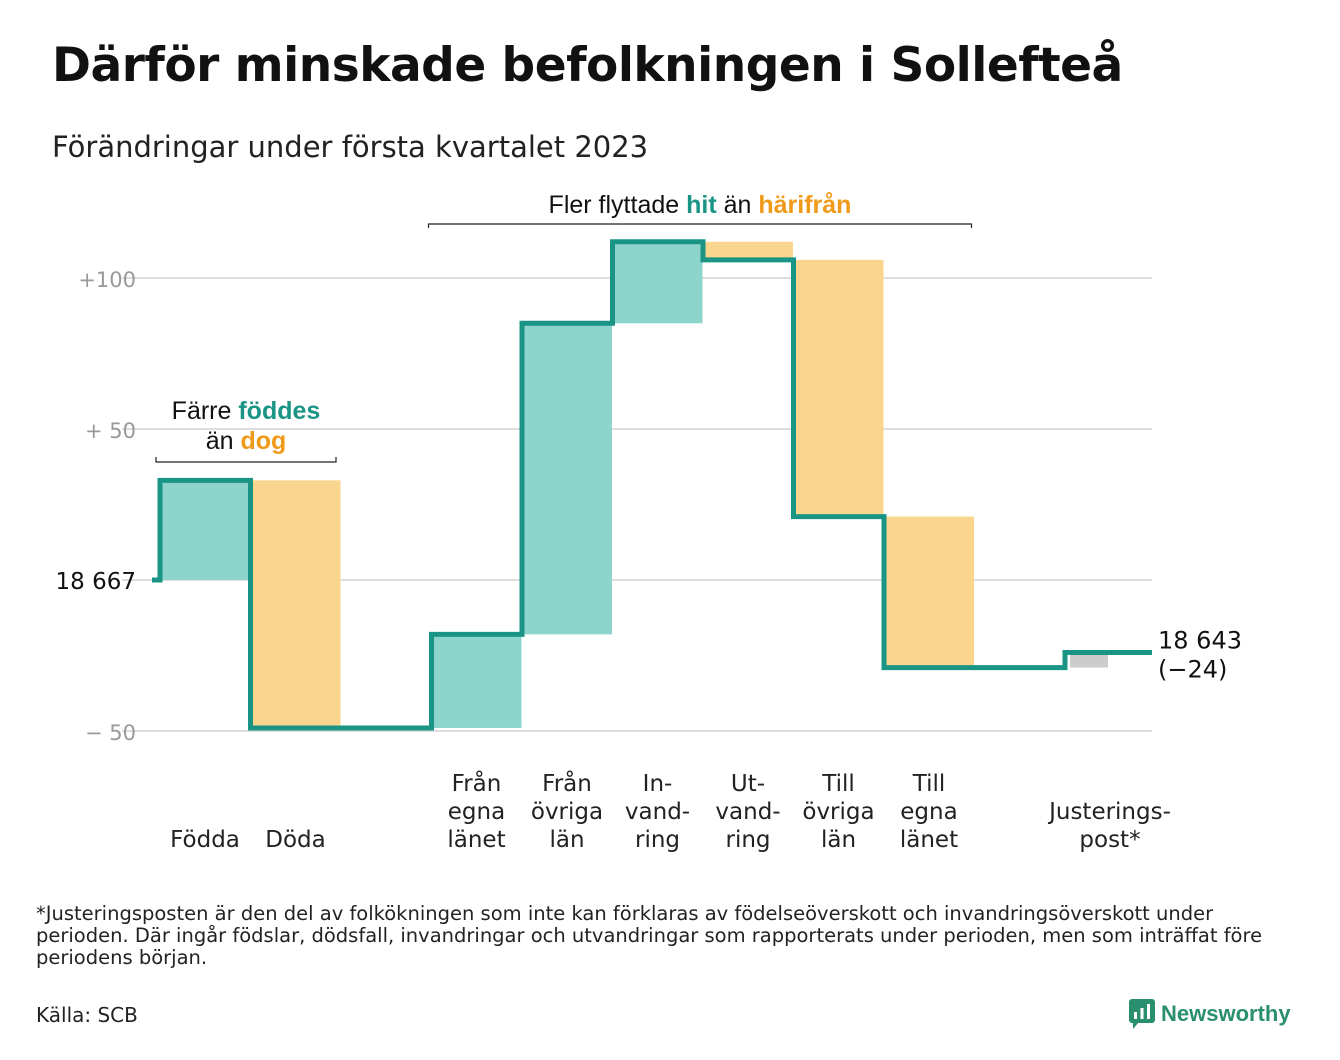 The image size is (1340, 1060). What do you see at coordinates (110, 431) in the screenshot?
I see `y-tick-label: + 50` at bounding box center [110, 431].